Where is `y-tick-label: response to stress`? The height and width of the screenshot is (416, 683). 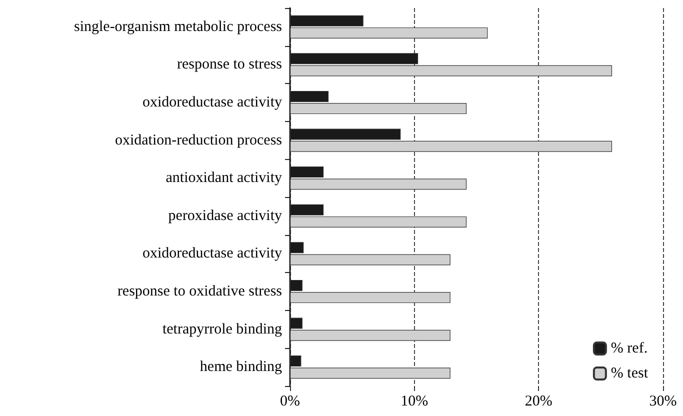
y-tick-label: response to stress is located at coordinates (229, 64).